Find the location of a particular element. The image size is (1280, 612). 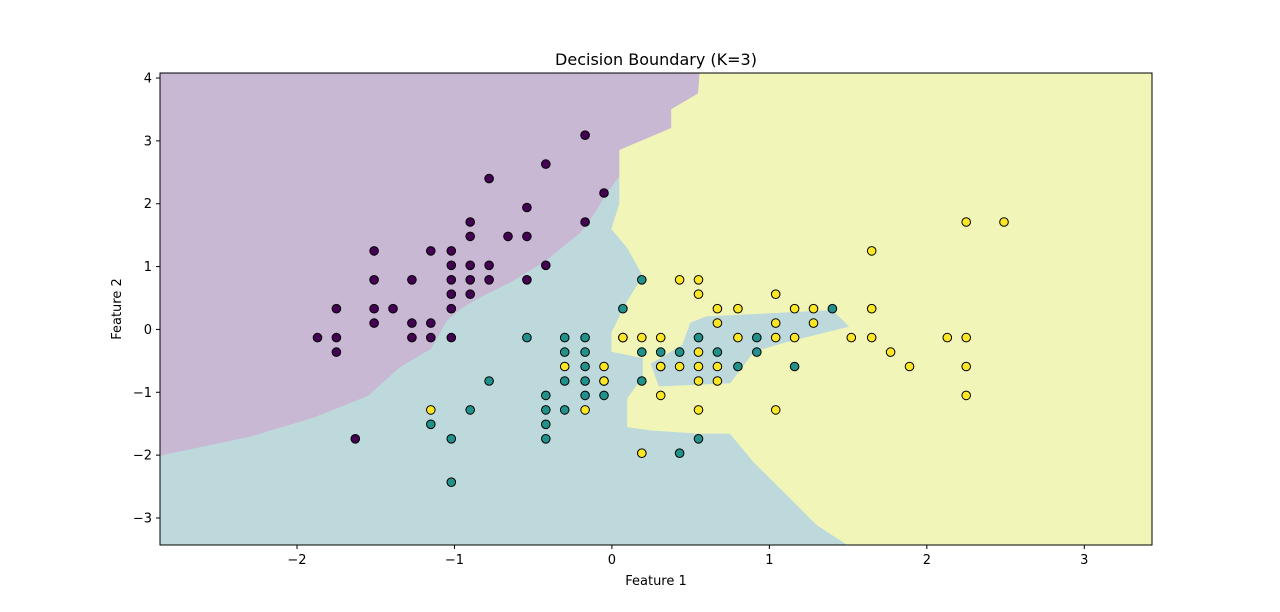

x-tick-label: 3 is located at coordinates (1084, 560).